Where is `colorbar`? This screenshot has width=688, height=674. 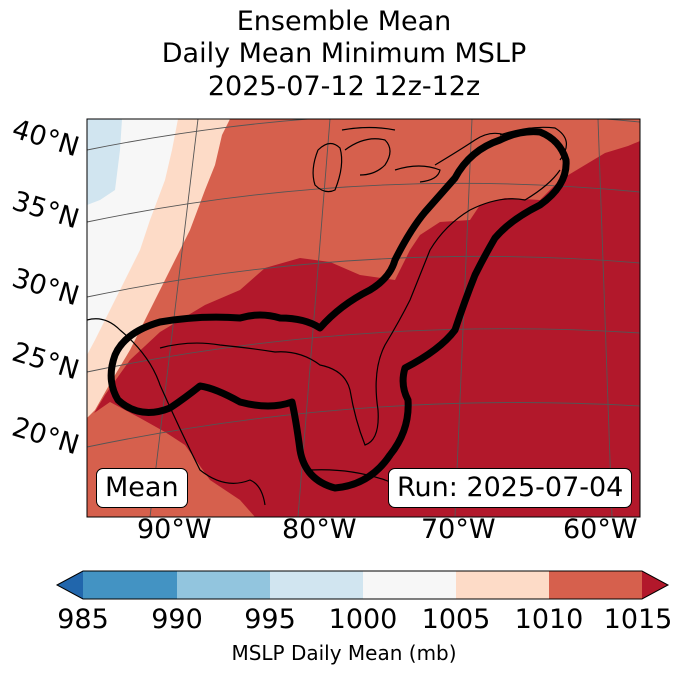 colorbar is located at coordinates (362, 585).